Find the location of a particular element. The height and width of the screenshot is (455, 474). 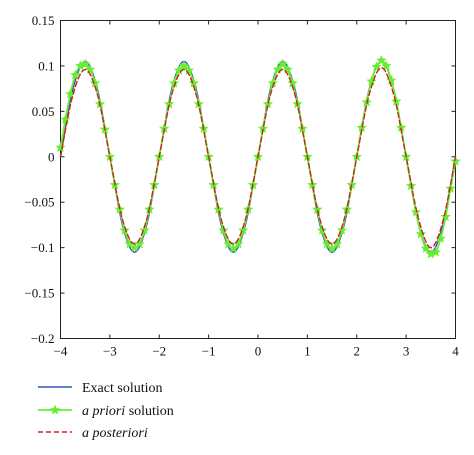

legend-label: Exact solution is located at coordinates (122, 388).